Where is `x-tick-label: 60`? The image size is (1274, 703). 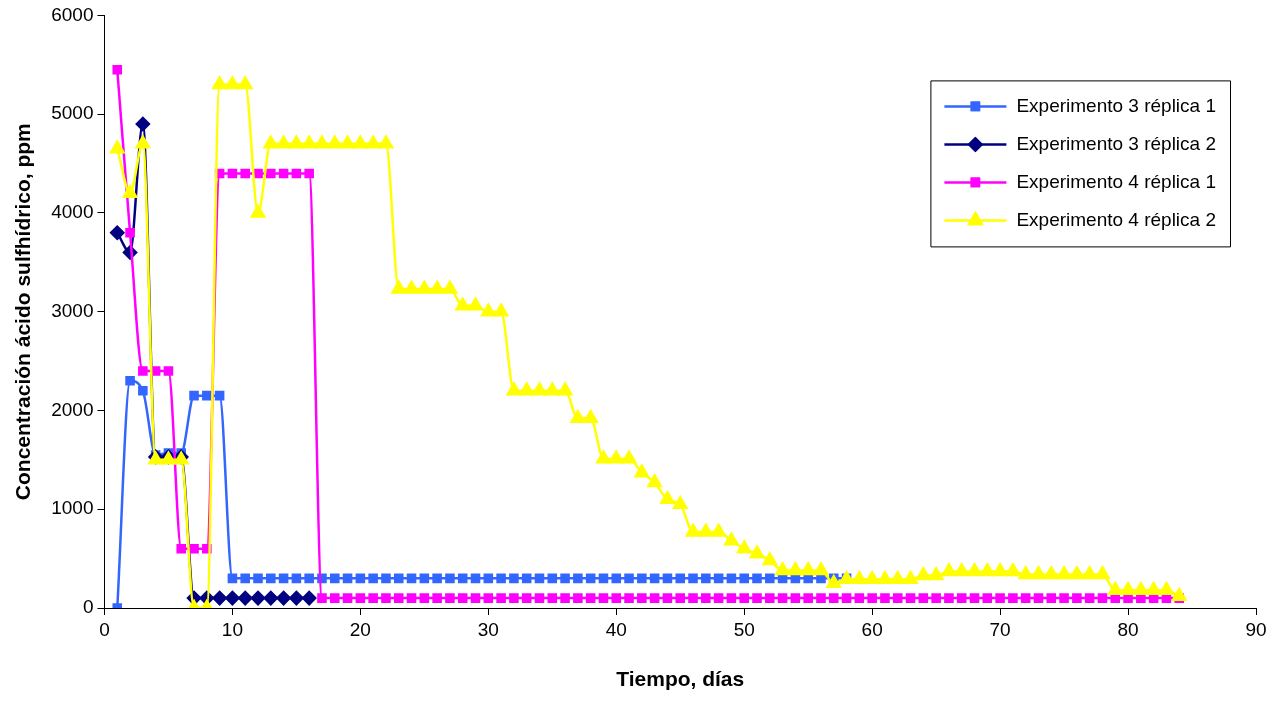 x-tick-label: 60 is located at coordinates (872, 629).